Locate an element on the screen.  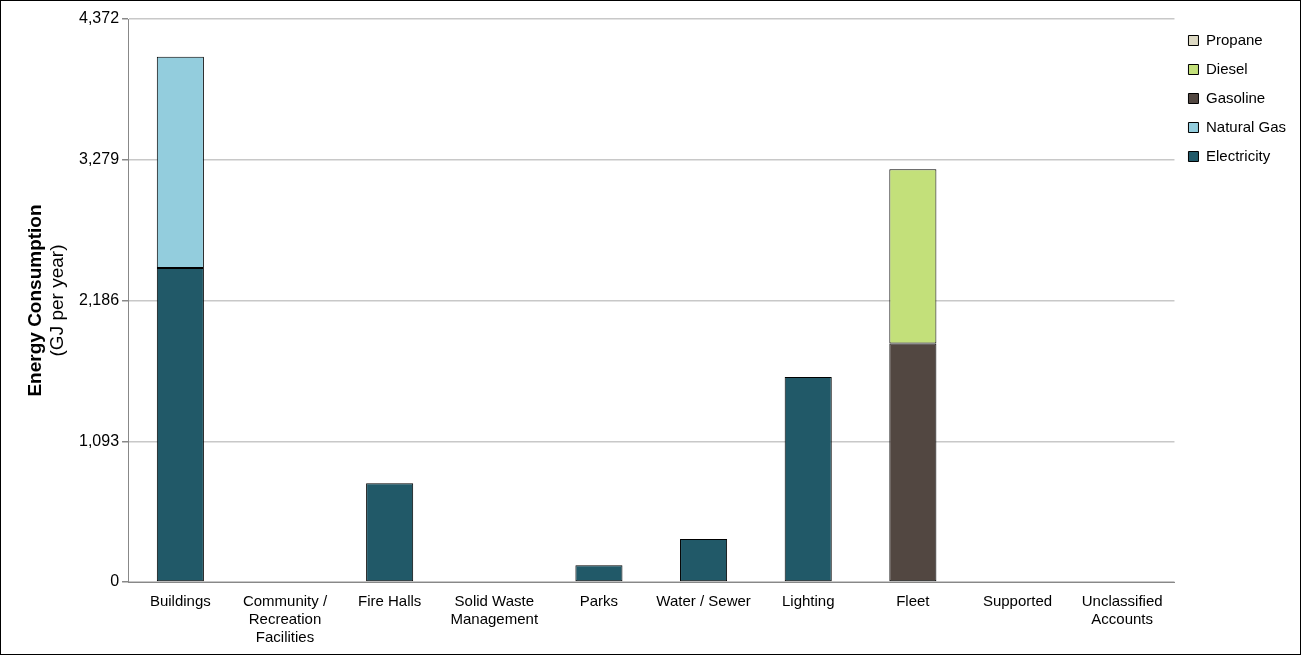
y-tick-label: 4,372 is located at coordinates (99, 18).